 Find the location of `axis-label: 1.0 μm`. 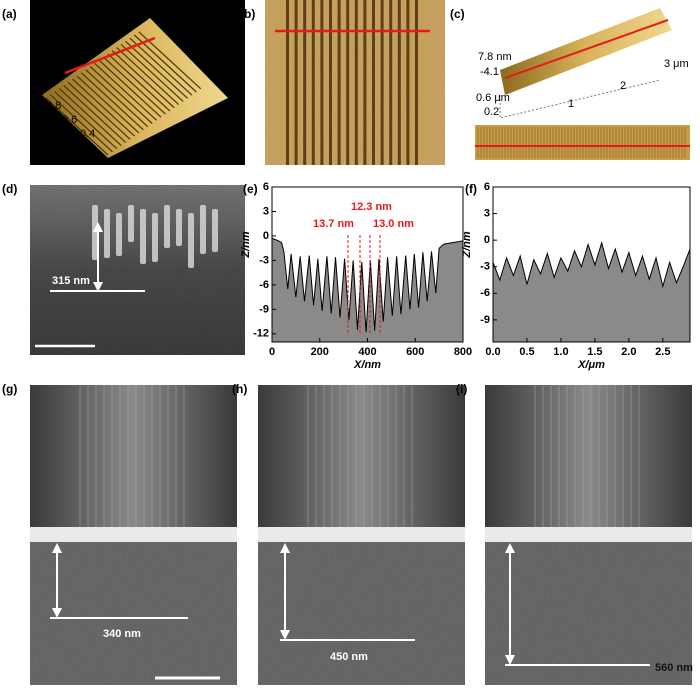

axis-label: 1.0 μm is located at coordinates (213, 127).